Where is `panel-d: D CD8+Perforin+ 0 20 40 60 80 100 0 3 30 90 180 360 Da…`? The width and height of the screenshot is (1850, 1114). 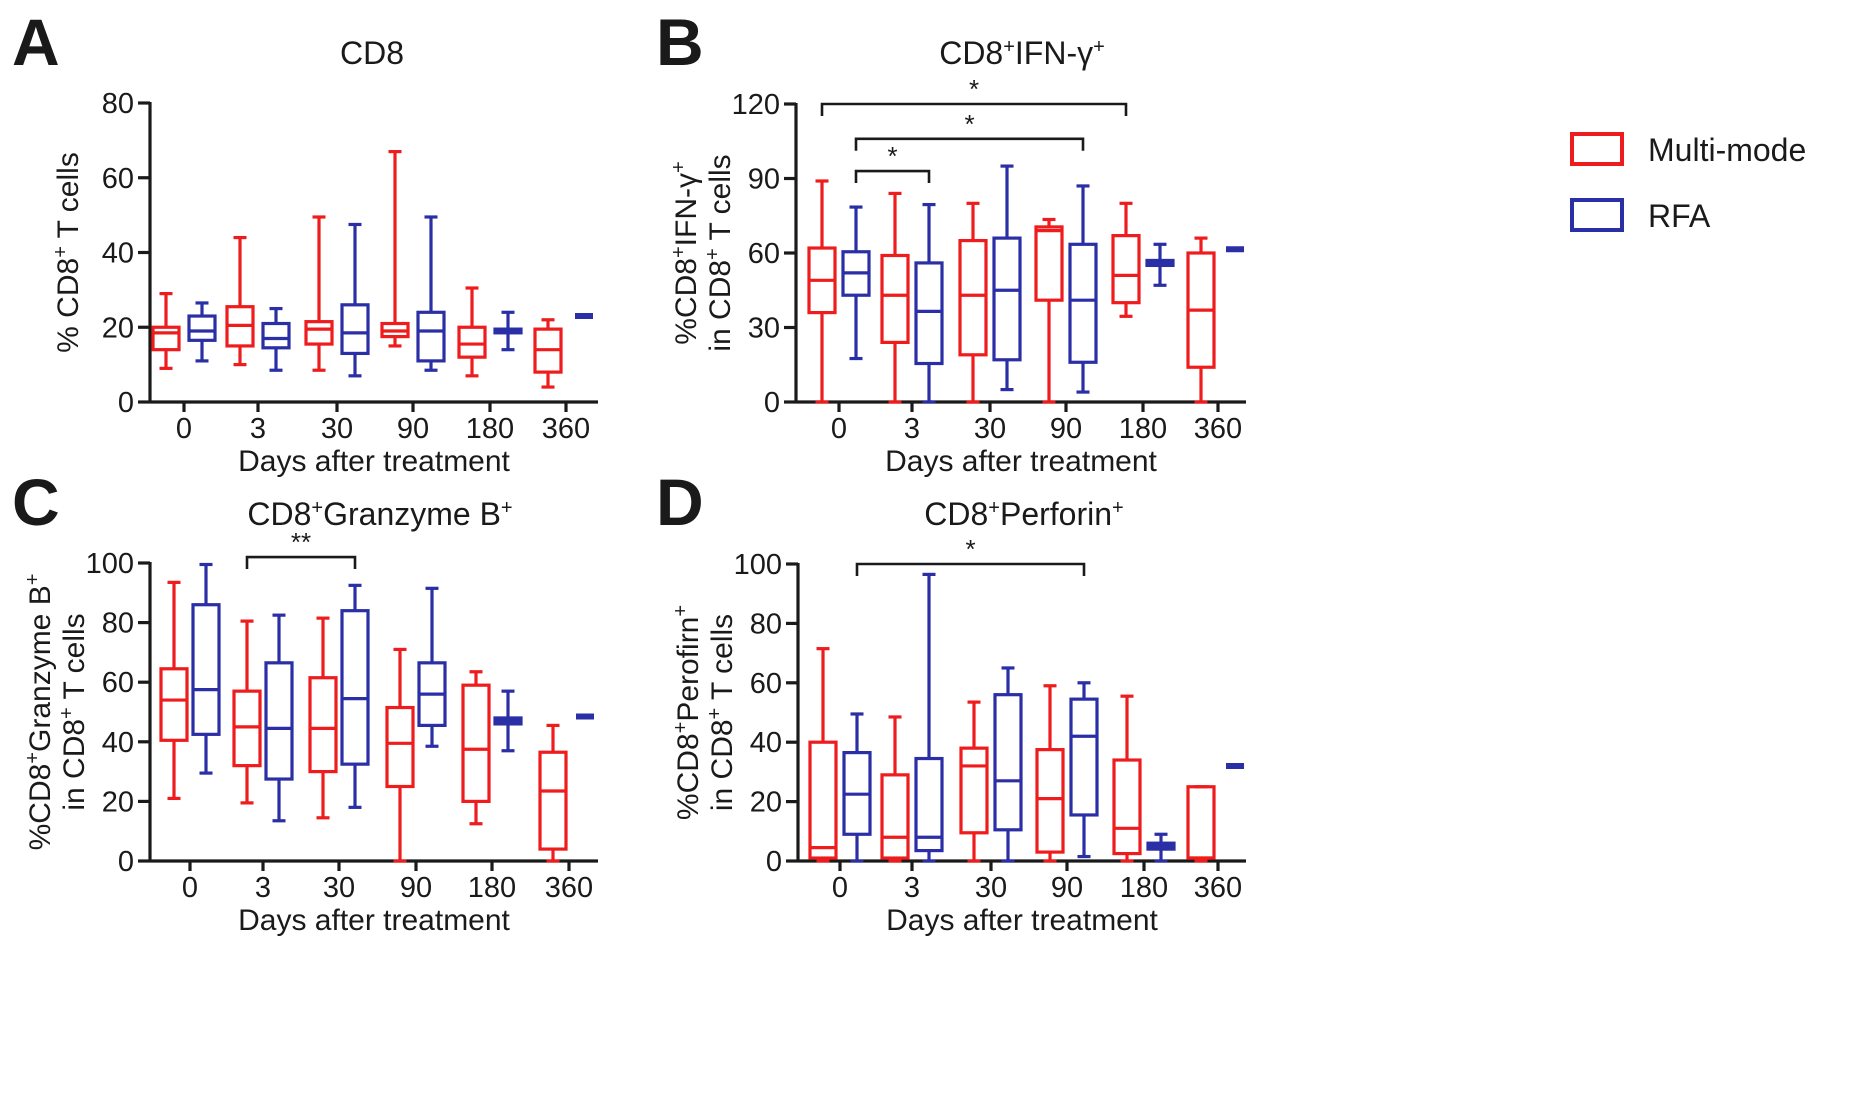
panel-d: D CD8+Perforin+ 0 20 40 60 80 100 0 3 30 90 180 360 Da… is located at coordinates (951, 701).